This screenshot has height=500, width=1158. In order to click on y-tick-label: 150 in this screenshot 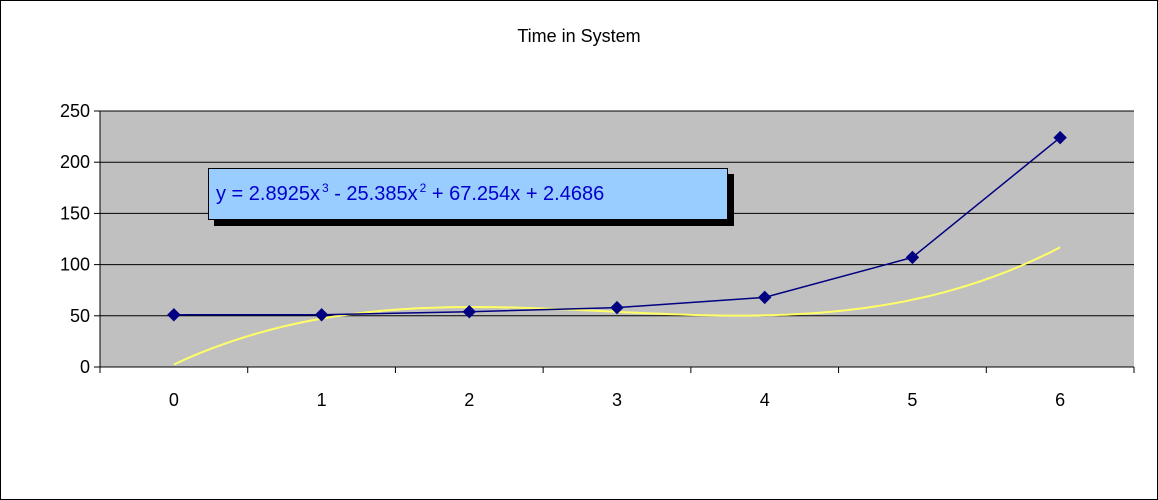, I will do `click(75, 213)`.